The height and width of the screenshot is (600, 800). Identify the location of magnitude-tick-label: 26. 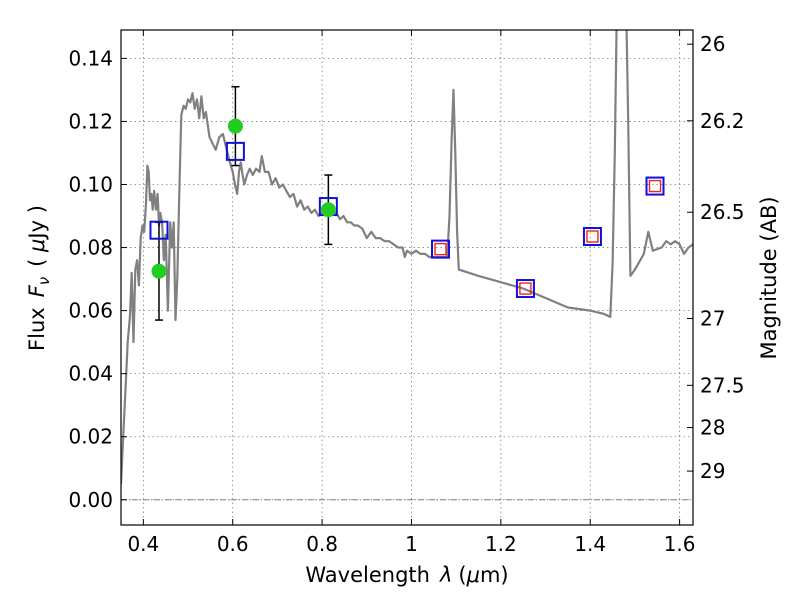
(712, 44).